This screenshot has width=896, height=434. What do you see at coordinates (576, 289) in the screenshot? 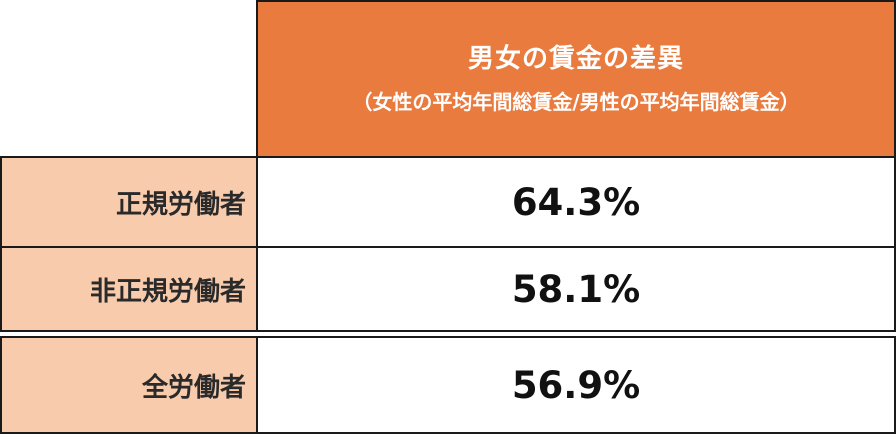
I see `row-value-non-regular: 58.1%` at bounding box center [576, 289].